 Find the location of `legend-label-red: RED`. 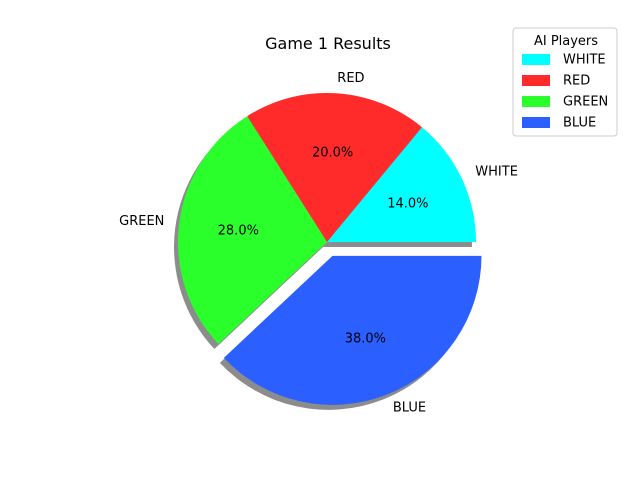

legend-label-red: RED is located at coordinates (576, 81).